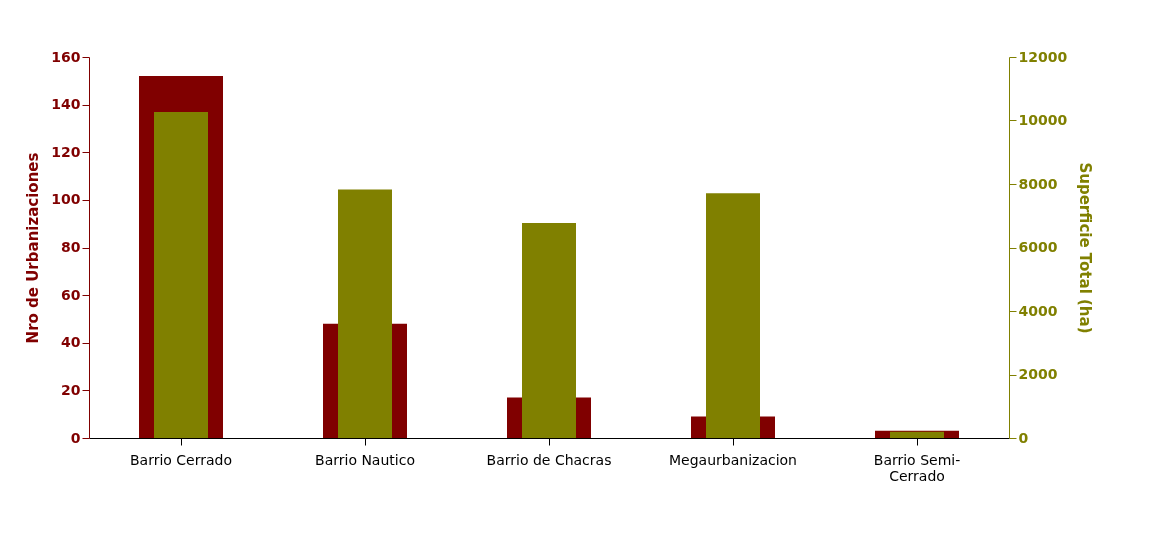 The height and width of the screenshot is (550, 1159). I want to click on x-tick-label: Barrio de Chacras, so click(549, 459).